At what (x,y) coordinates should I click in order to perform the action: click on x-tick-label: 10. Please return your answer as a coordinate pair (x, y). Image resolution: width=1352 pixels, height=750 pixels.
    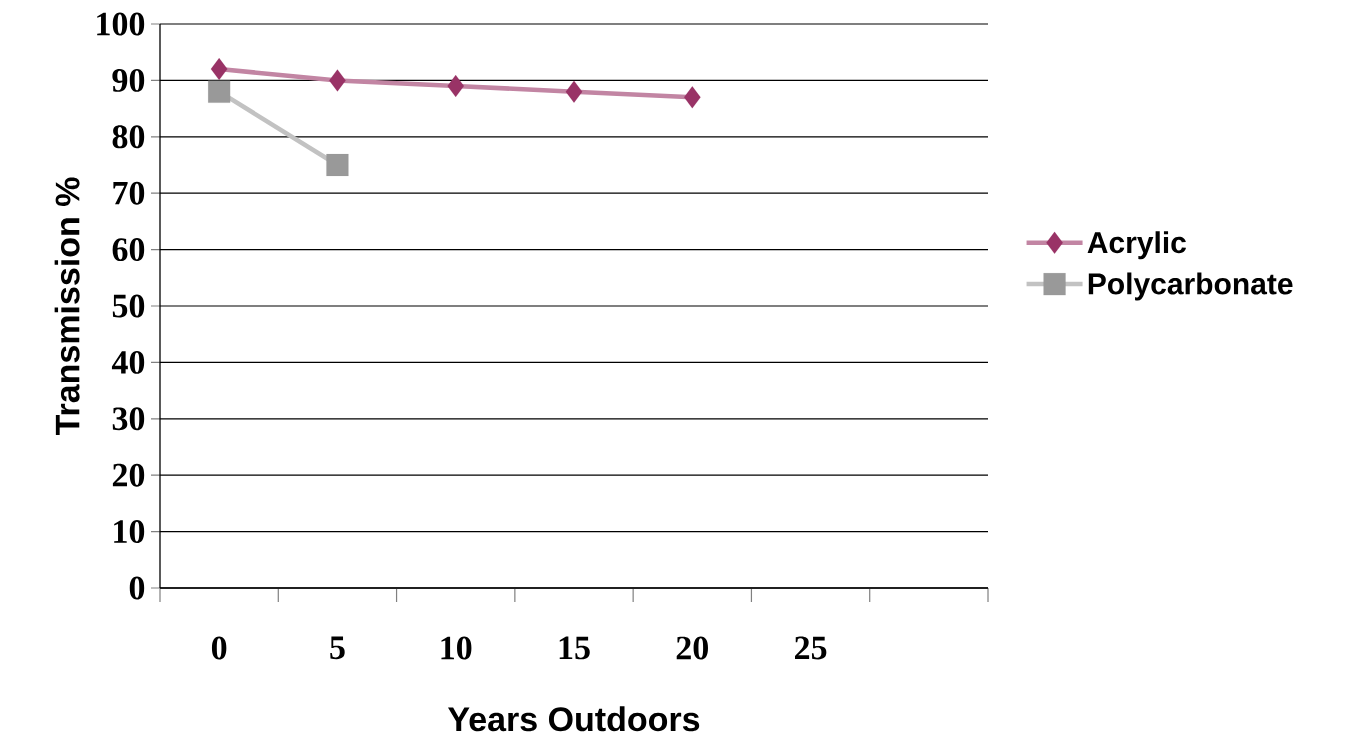
    Looking at the image, I should click on (456, 648).